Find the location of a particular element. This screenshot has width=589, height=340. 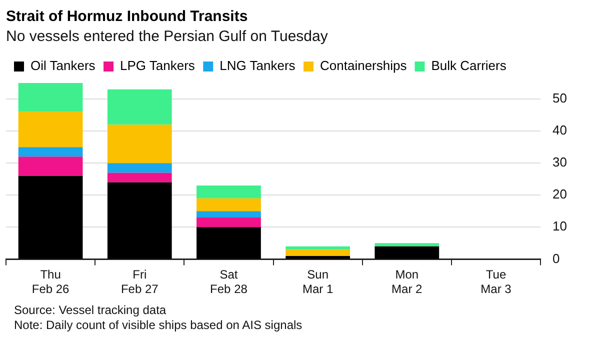

x-tick-label: Sun Mar 1 is located at coordinates (318, 282).